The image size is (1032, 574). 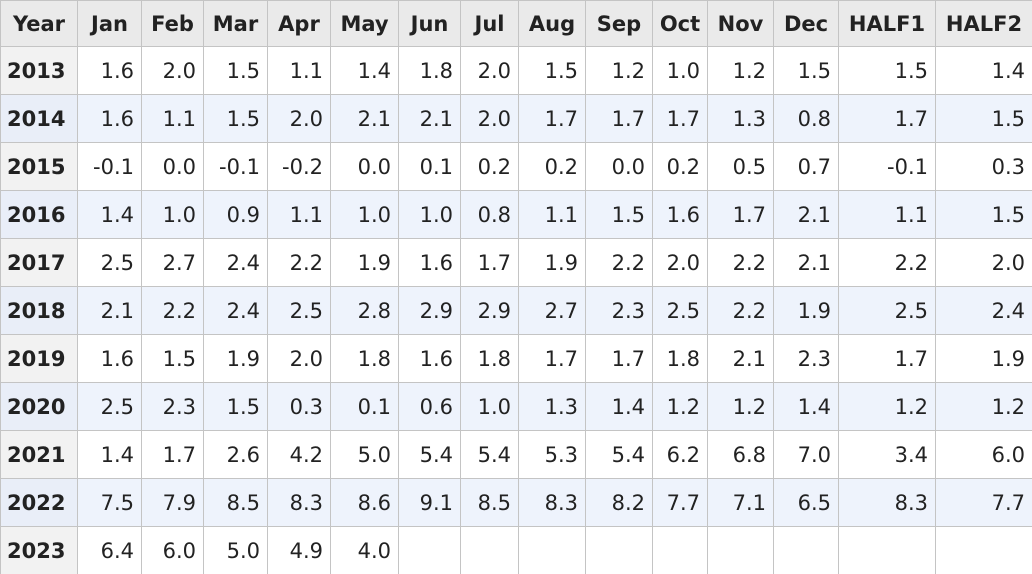 I want to click on year-cell: 2015, so click(x=39, y=166).